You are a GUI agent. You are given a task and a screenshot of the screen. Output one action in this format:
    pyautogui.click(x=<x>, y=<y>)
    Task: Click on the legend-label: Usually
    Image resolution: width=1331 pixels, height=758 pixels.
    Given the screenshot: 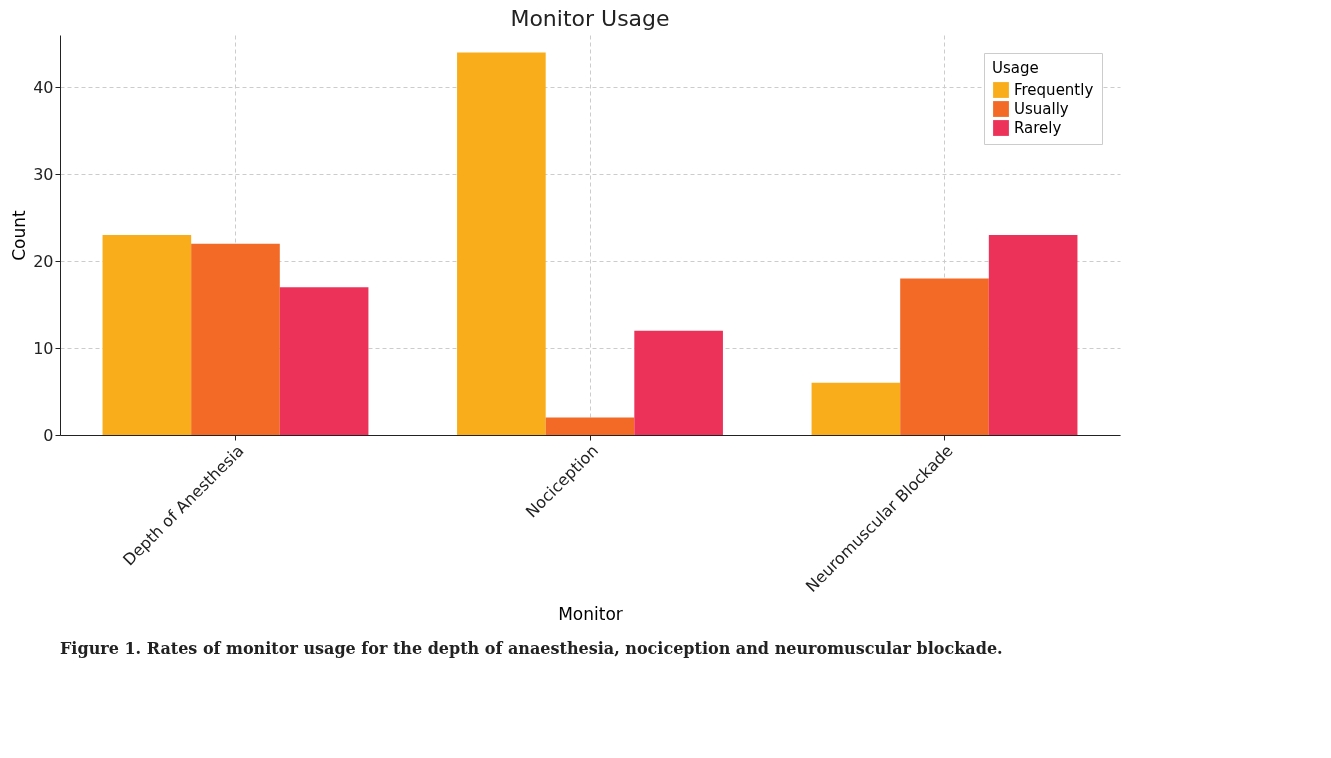 What is the action you would take?
    pyautogui.click(x=1041, y=109)
    